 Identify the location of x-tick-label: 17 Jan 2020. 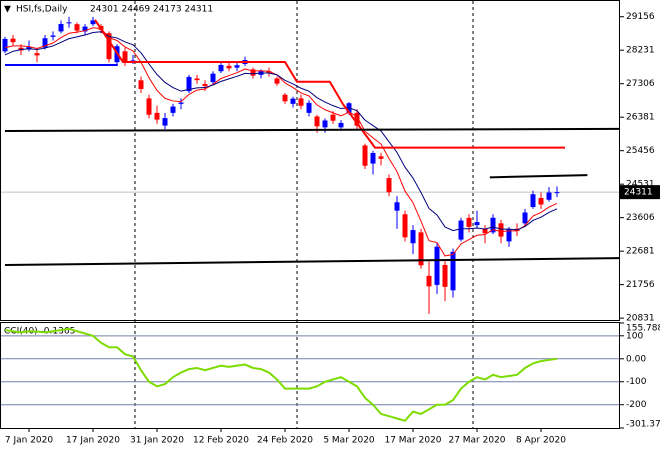
(93, 441).